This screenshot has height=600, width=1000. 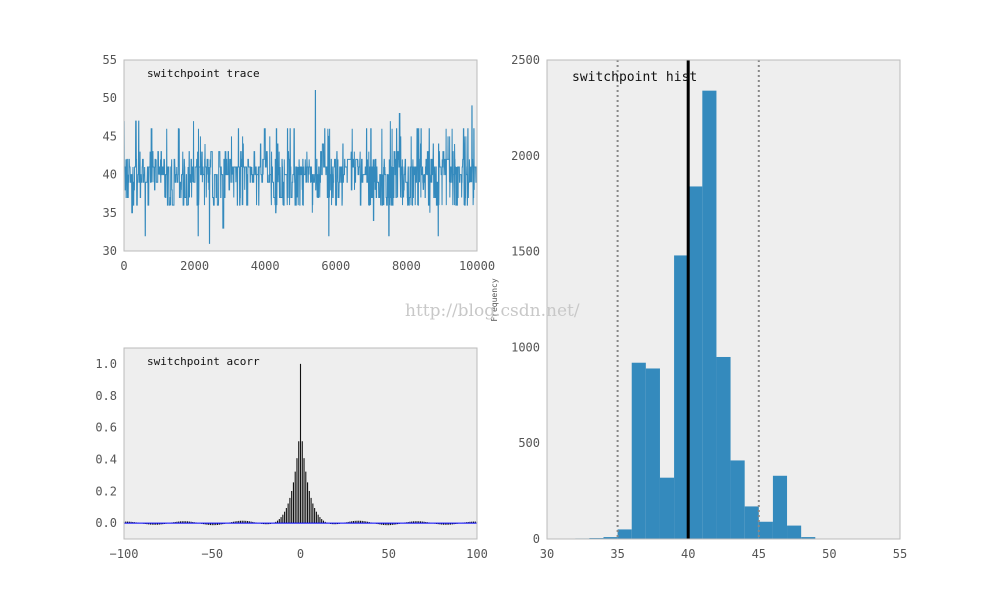 I want to click on y-tick-label: 0.2, so click(x=106, y=491).